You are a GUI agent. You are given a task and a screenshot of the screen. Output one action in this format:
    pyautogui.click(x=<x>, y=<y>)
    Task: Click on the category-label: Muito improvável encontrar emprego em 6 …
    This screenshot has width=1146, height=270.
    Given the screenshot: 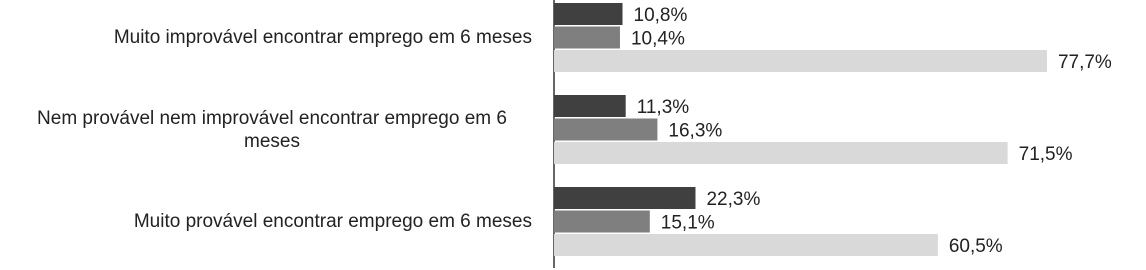 What is the action you would take?
    pyautogui.click(x=266, y=37)
    